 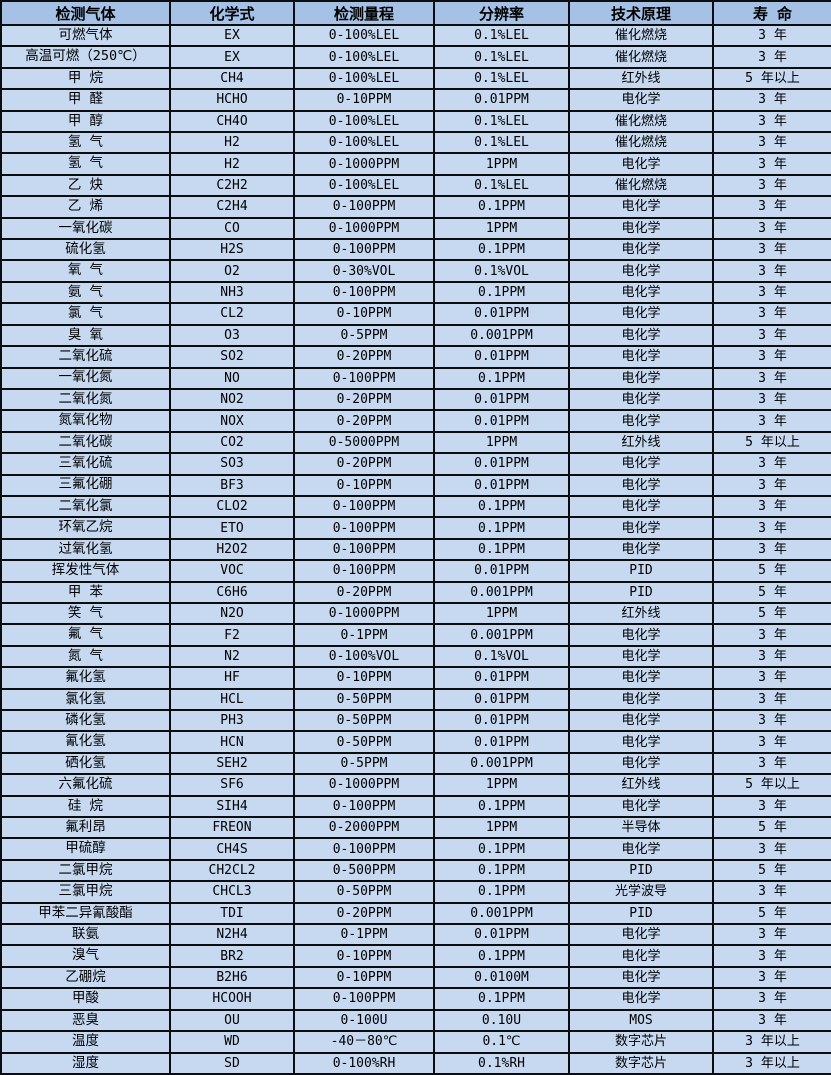 I want to click on table-row: 甲 苯 C6H6 0-20PPM 0.001PPM PID 5 年, so click(x=415, y=592).